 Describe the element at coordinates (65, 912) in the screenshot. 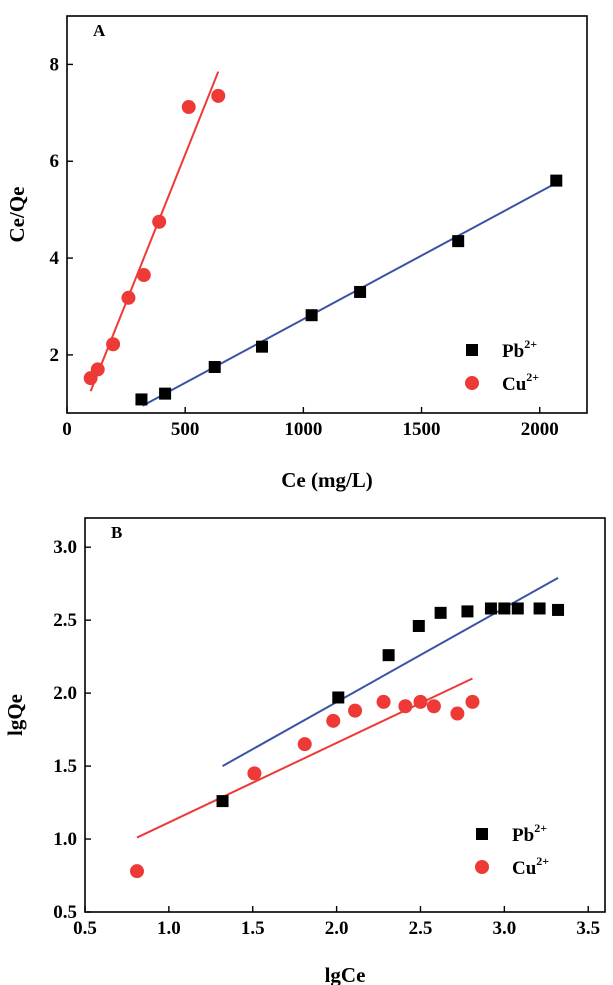

I see `y-tick-label: 0.5` at that location.